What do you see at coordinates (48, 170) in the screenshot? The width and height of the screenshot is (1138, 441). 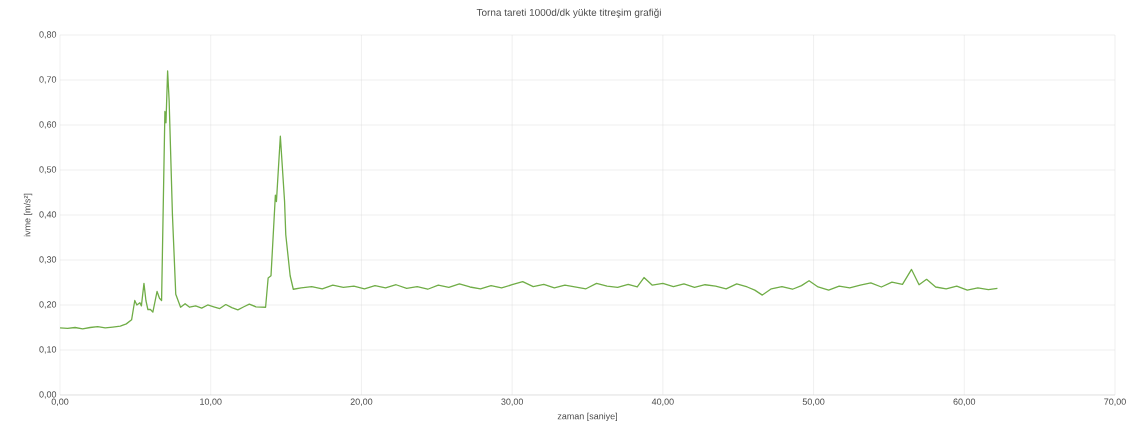 I see `y-tick-label: 0,50` at bounding box center [48, 170].